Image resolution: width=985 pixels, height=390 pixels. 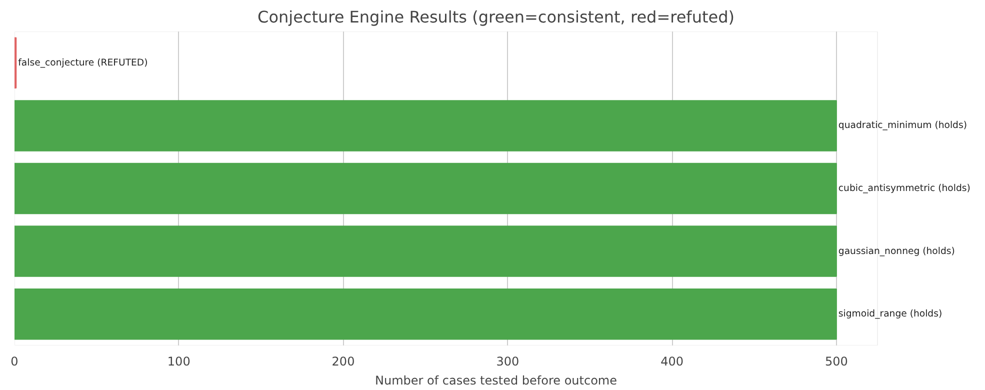 What do you see at coordinates (496, 17) in the screenshot?
I see `chart-title: Conjecture Engine Results (green=consistent, red=refuted)` at bounding box center [496, 17].